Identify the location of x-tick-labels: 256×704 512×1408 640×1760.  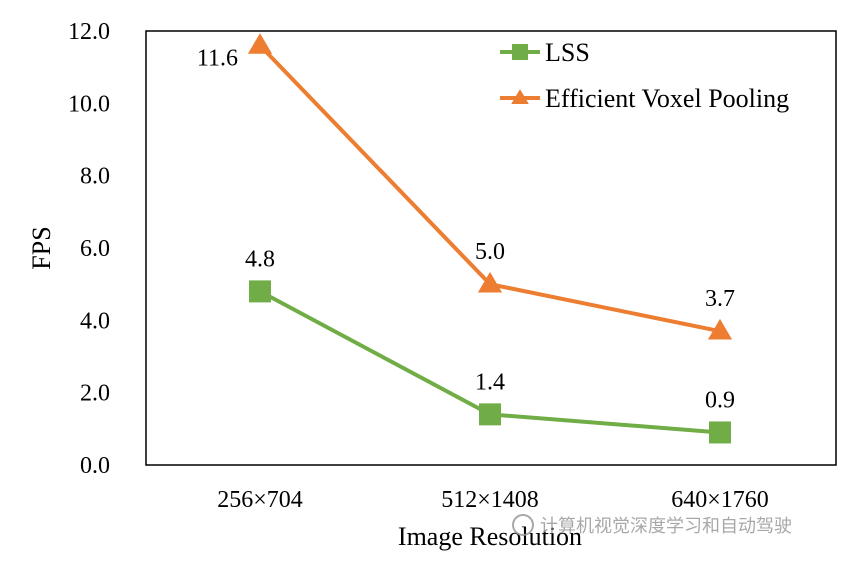
(493, 500).